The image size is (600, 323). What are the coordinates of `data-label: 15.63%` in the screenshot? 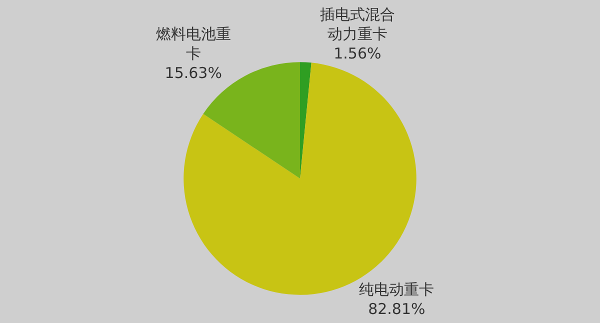 It's located at (193, 73).